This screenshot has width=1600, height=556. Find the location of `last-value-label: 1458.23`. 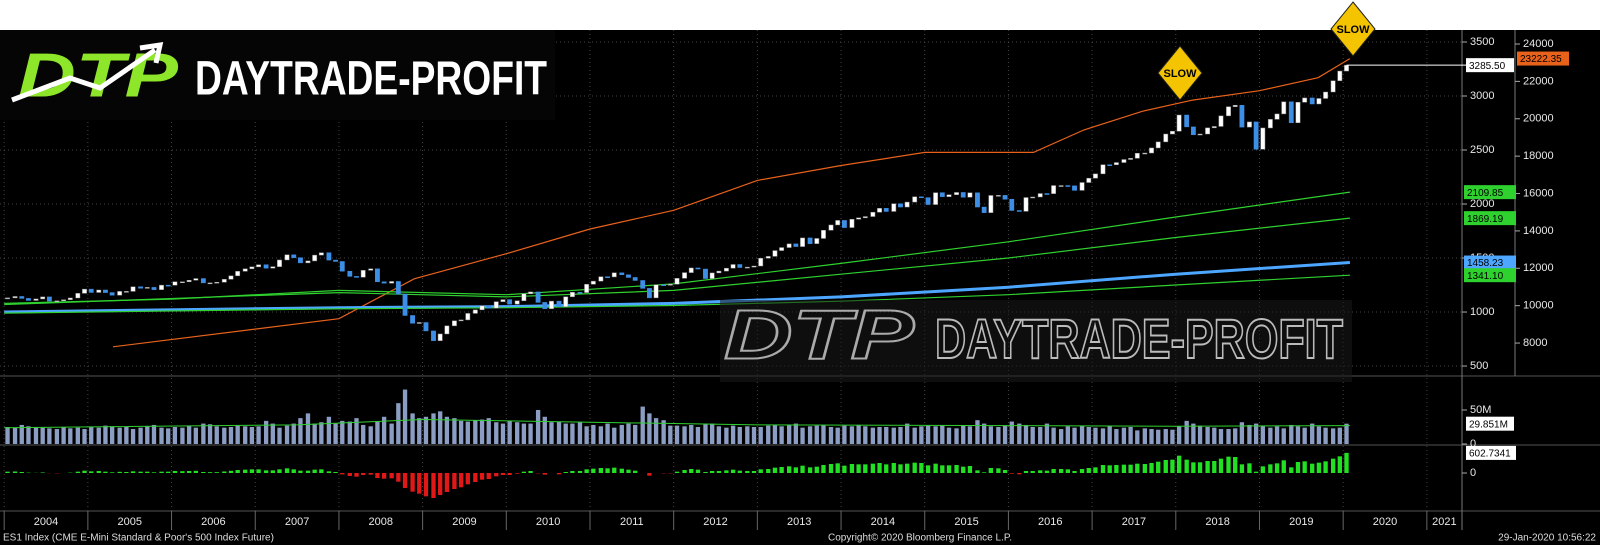

last-value-label: 1458.23 is located at coordinates (1485, 263).